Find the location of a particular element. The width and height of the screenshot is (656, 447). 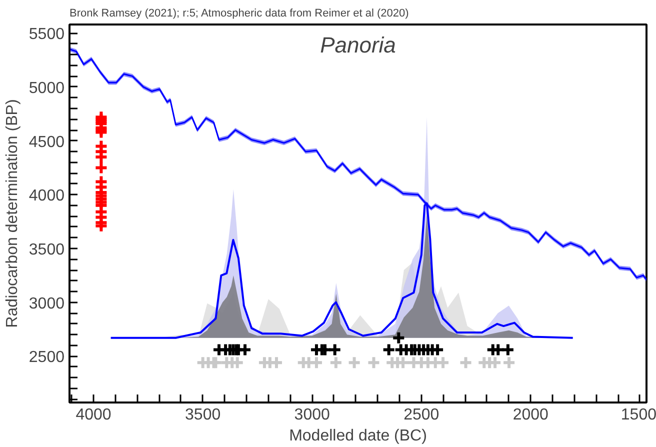

x-tick-label: 2000 is located at coordinates (530, 415).